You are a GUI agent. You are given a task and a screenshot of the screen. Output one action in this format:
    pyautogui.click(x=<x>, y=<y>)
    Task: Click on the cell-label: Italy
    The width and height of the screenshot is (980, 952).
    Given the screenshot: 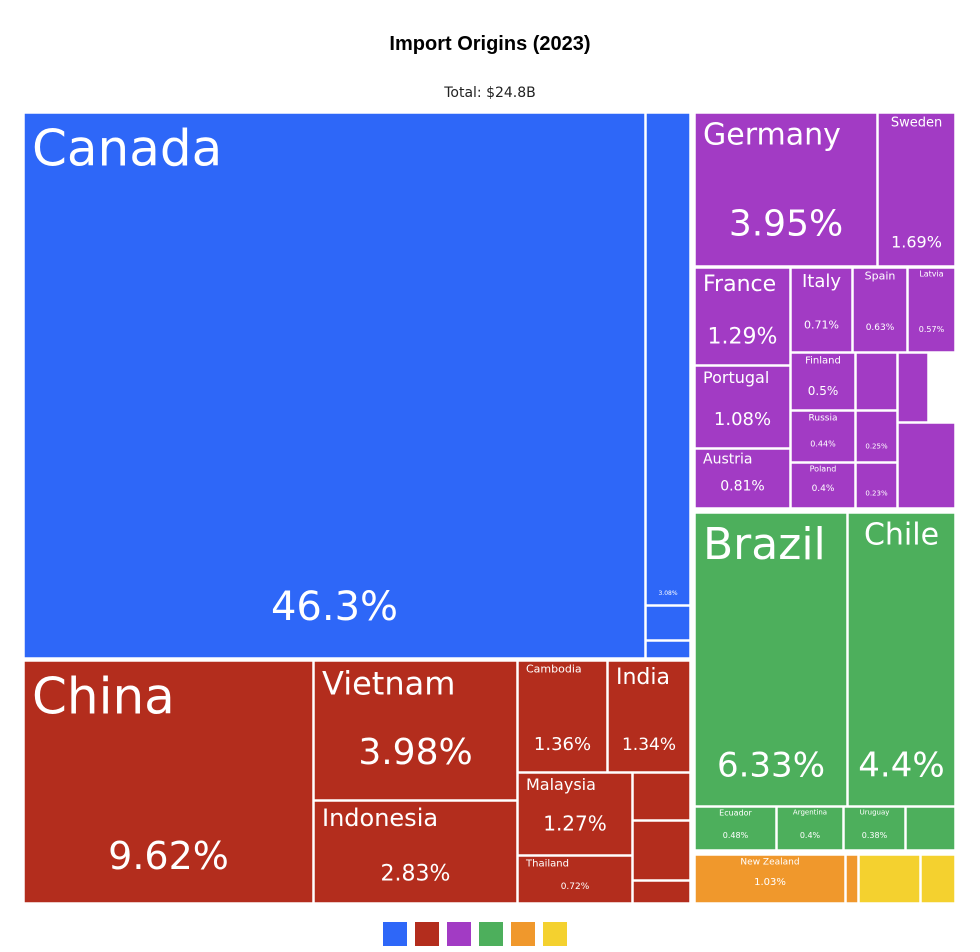 What is the action you would take?
    pyautogui.click(x=821, y=281)
    